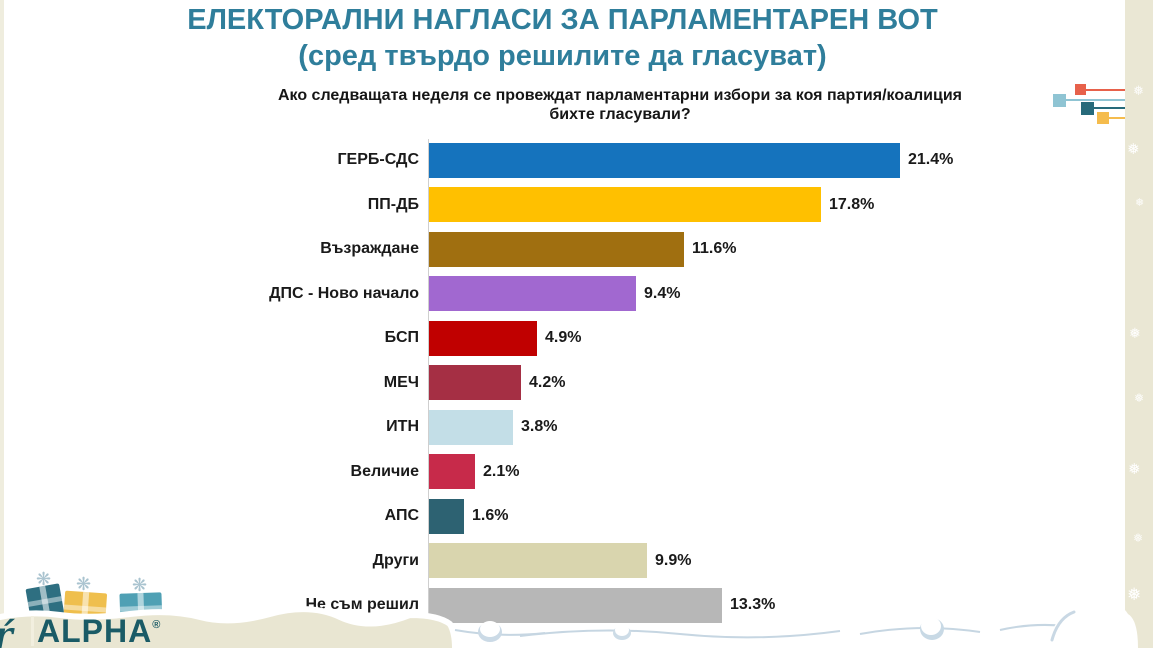 This screenshot has width=1153, height=648. What do you see at coordinates (562, 56) in the screenshot?
I see `page-subtitle: (сред твърдо решилите да гласуват)` at bounding box center [562, 56].